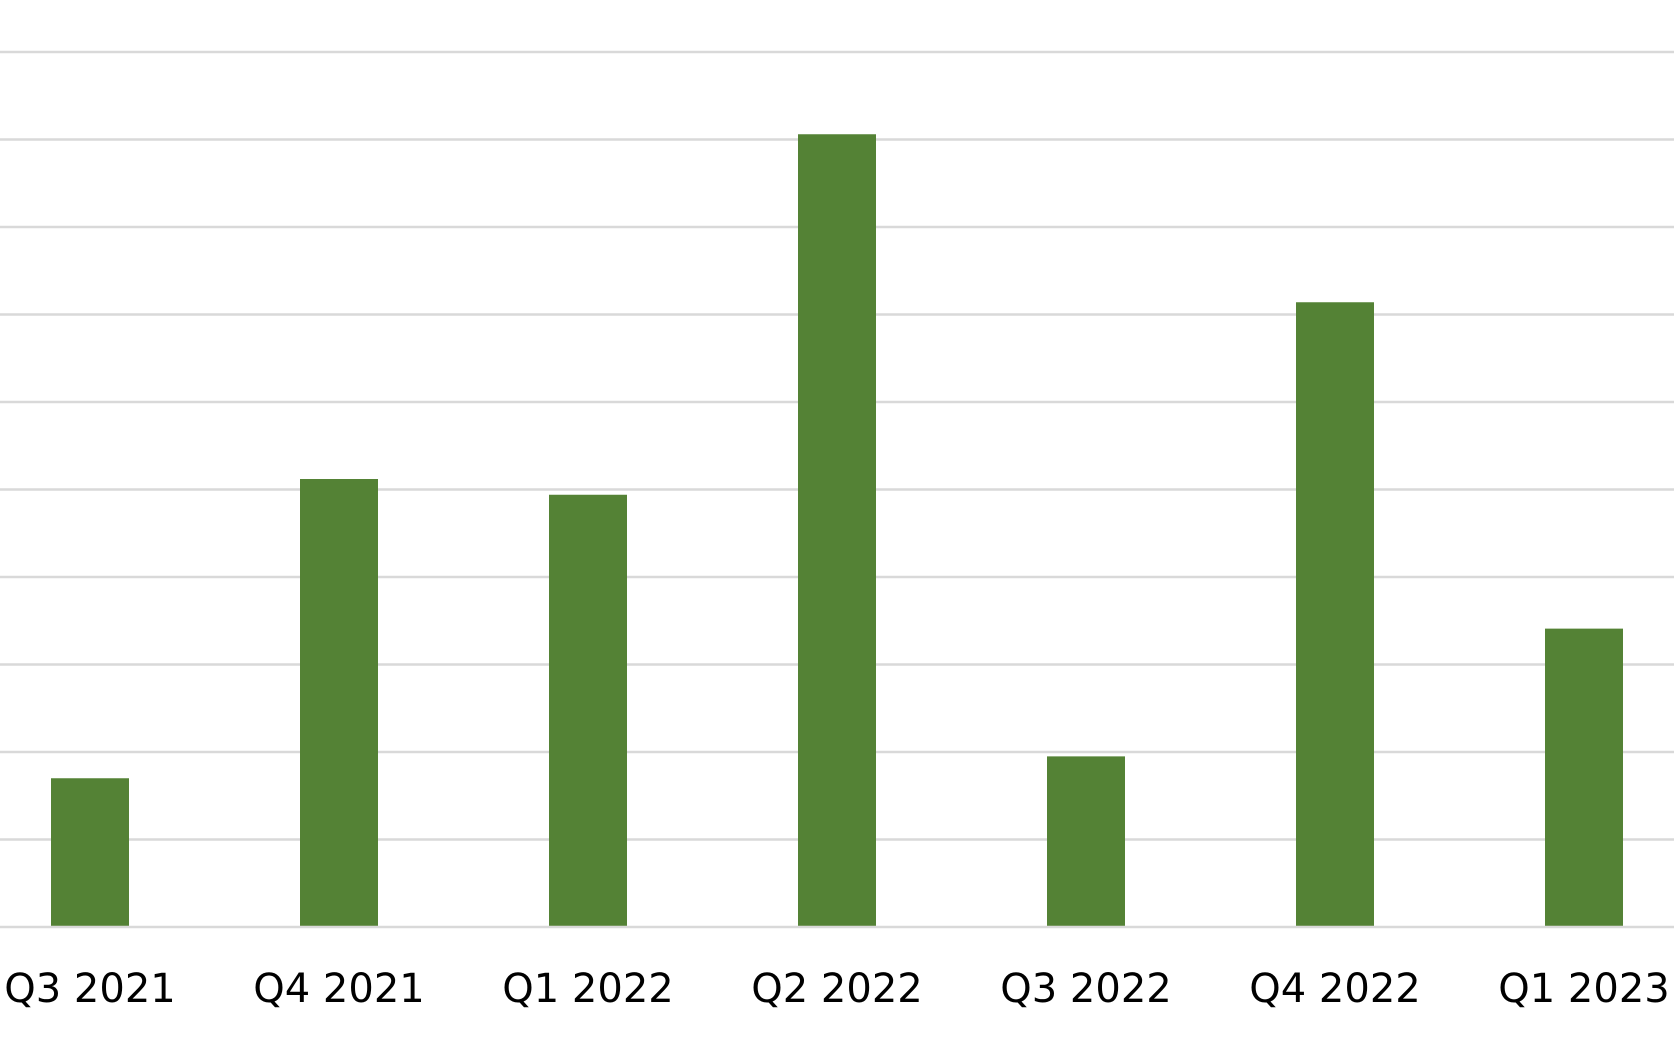 This screenshot has width=1674, height=1046. Describe the element at coordinates (339, 703) in the screenshot. I see `bar-q4-2021` at that location.